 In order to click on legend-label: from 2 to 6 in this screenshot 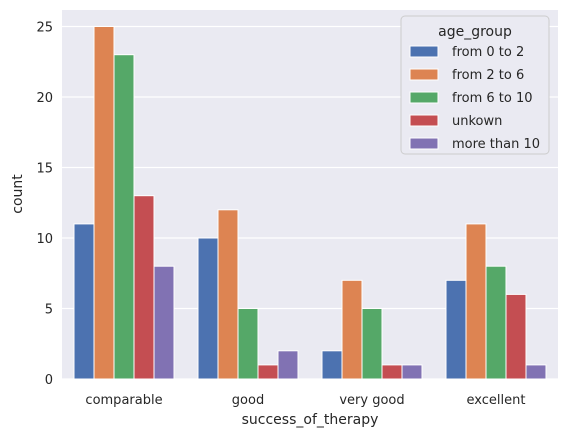, I will do `click(488, 75)`.